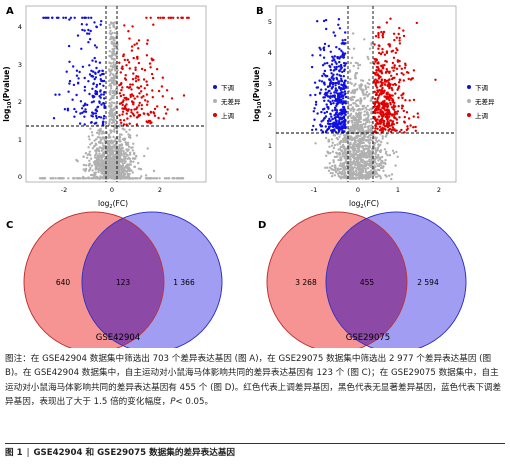  What do you see at coordinates (10, 11) in the screenshot?
I see `panel-label-a: A` at bounding box center [10, 11].